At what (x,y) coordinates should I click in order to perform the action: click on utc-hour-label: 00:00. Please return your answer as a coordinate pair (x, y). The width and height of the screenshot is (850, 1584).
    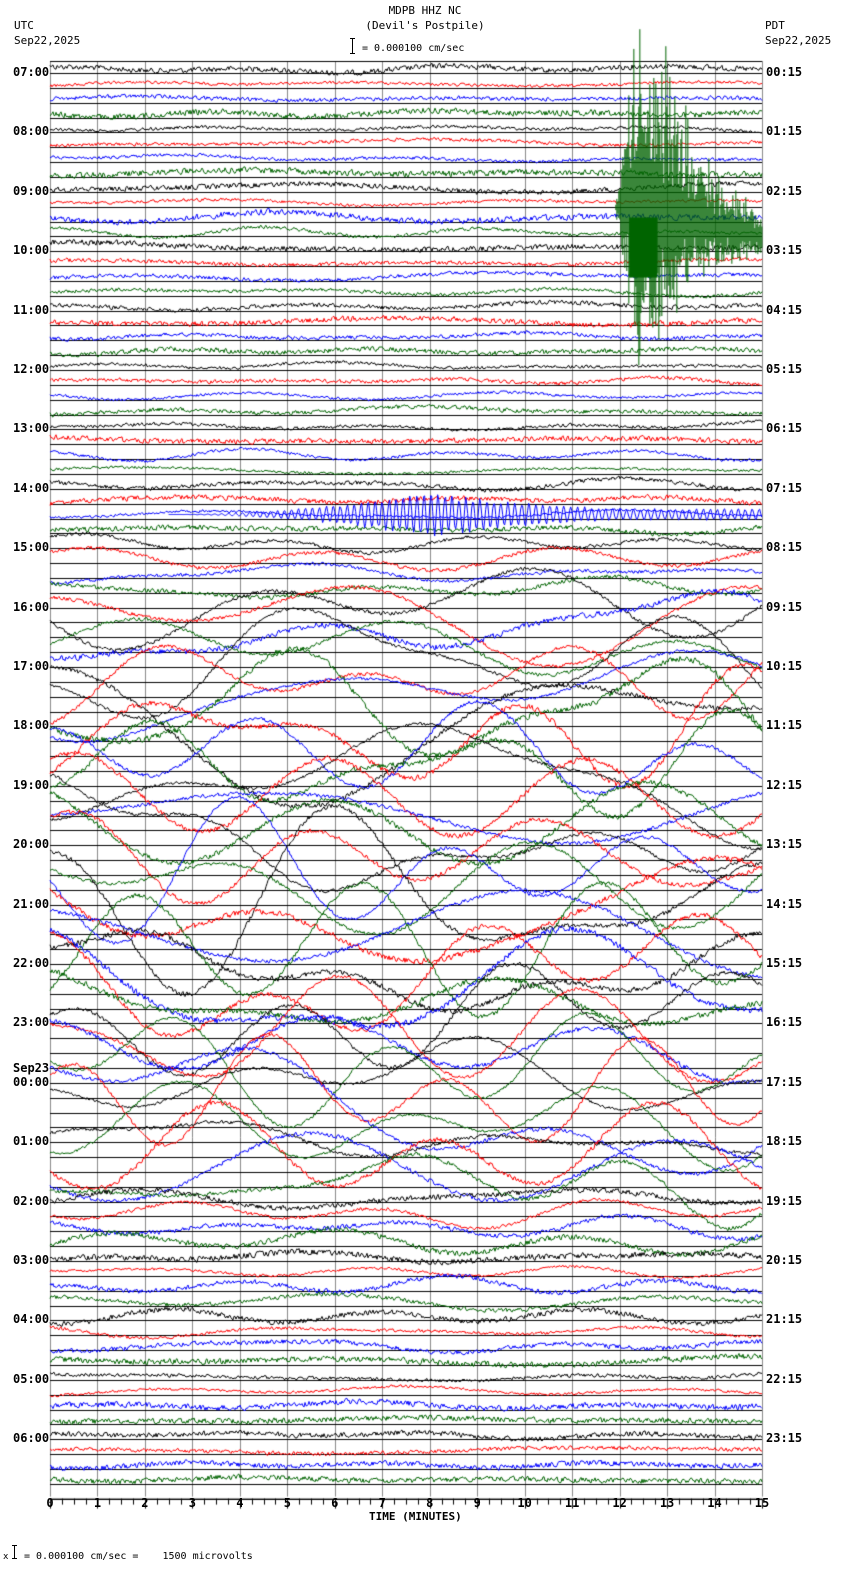
    Looking at the image, I should click on (31, 1081).